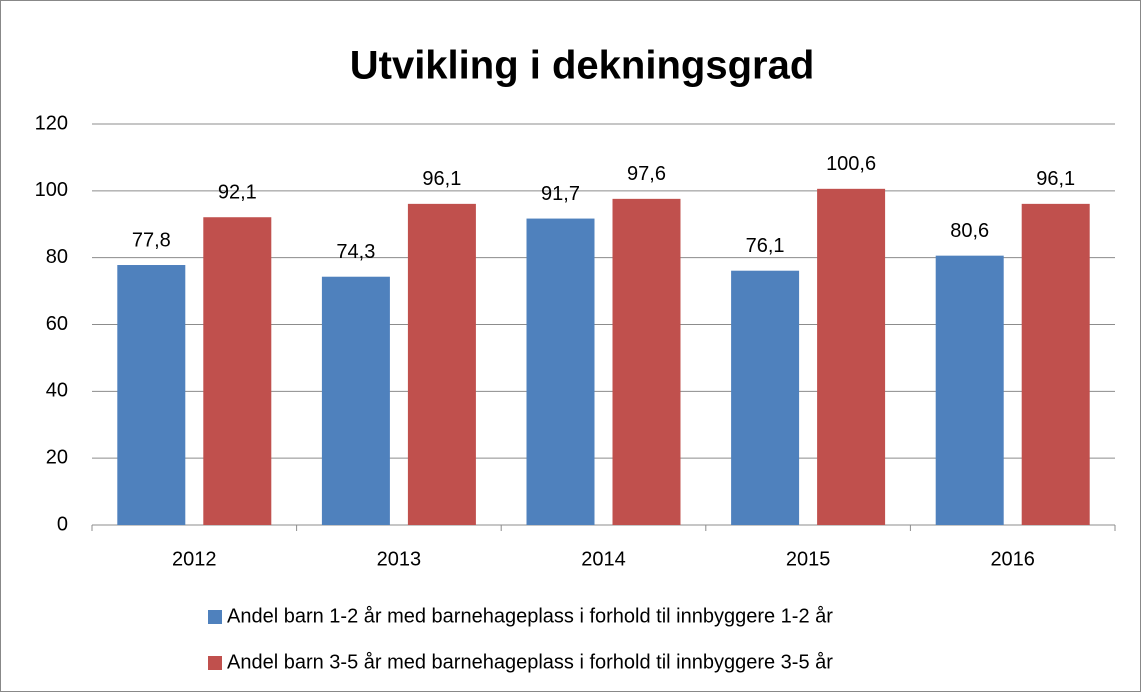 The image size is (1141, 692). Describe the element at coordinates (560, 194) in the screenshot. I see `value-label: 91,7` at that location.